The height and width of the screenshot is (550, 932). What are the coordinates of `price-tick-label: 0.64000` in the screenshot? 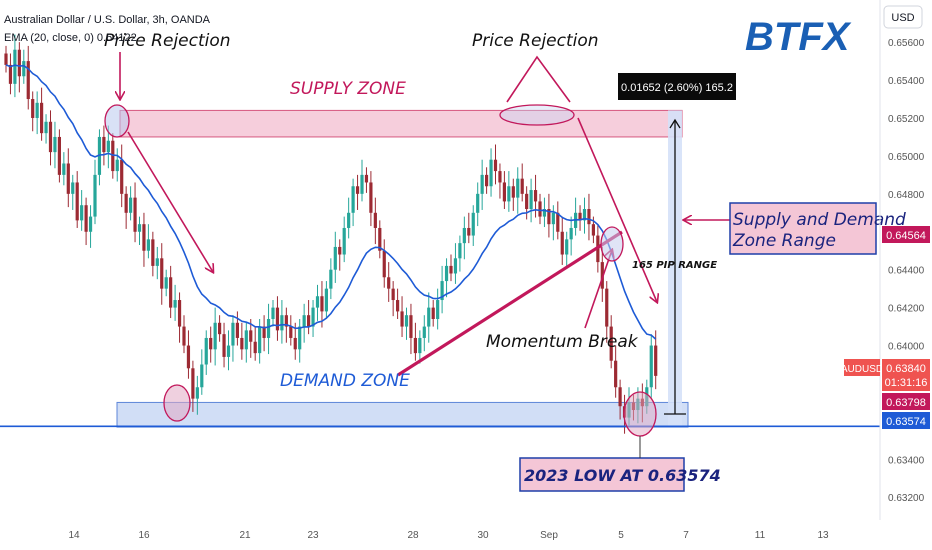 It's located at (906, 347).